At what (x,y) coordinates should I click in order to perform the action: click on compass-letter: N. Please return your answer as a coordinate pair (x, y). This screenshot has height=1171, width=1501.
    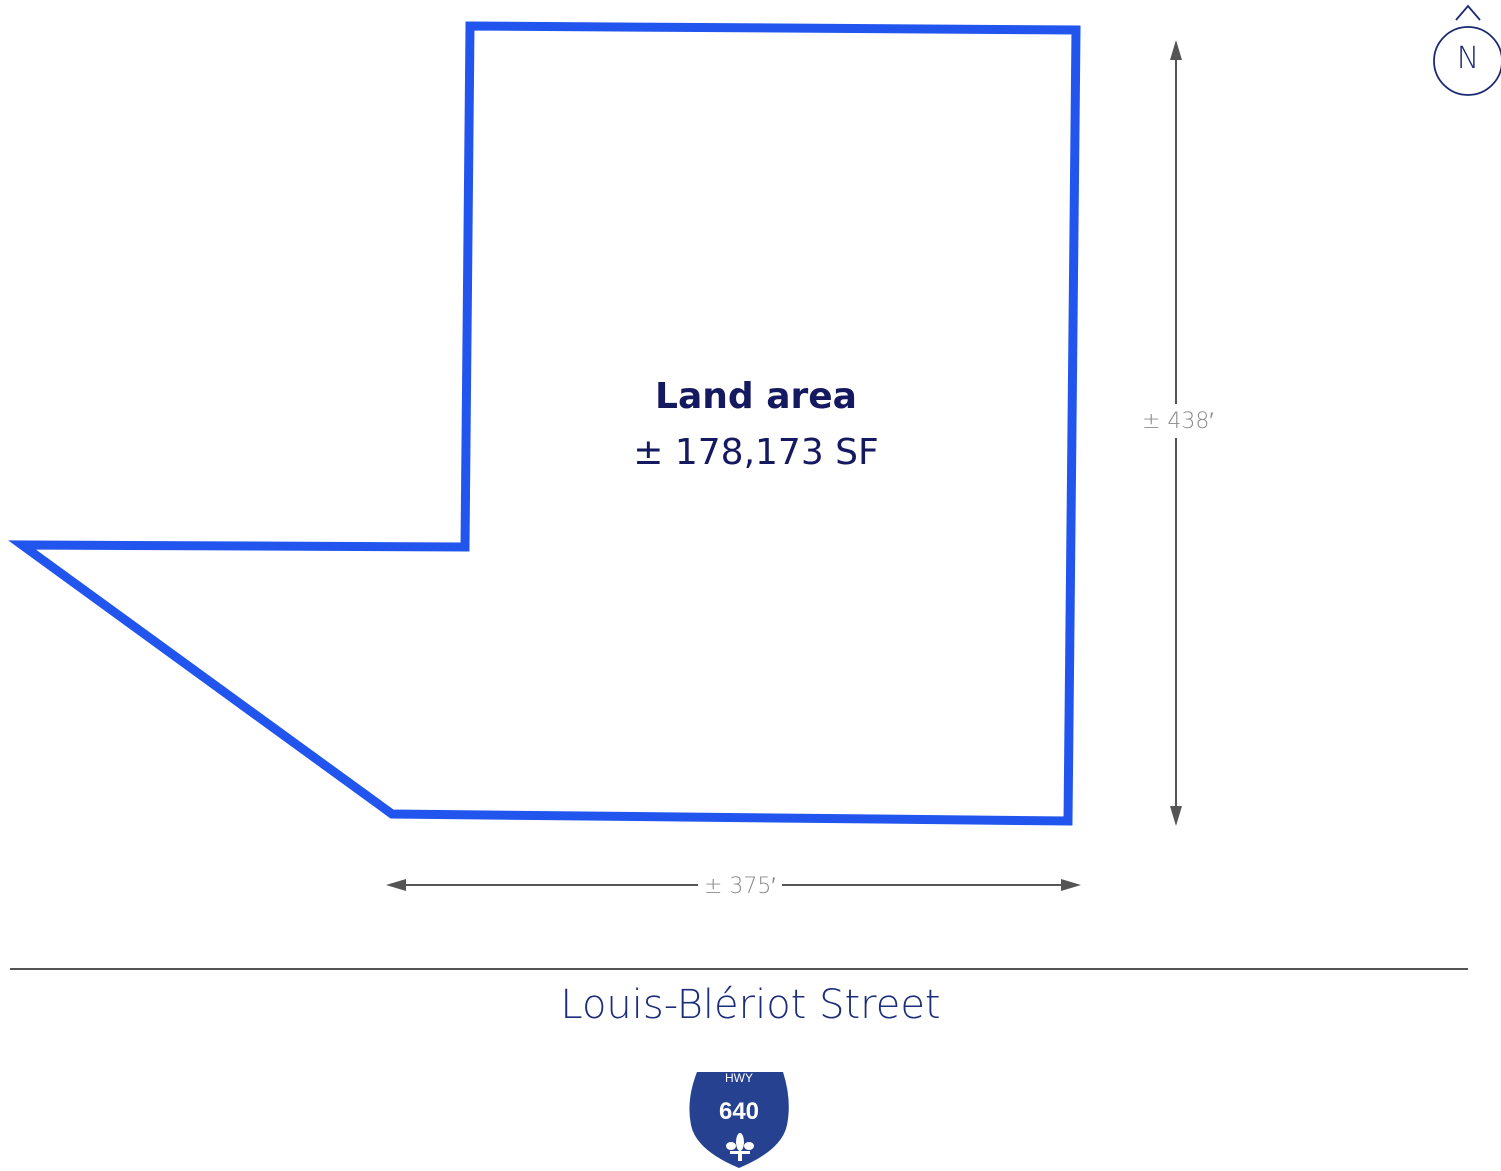
    Looking at the image, I should click on (1468, 58).